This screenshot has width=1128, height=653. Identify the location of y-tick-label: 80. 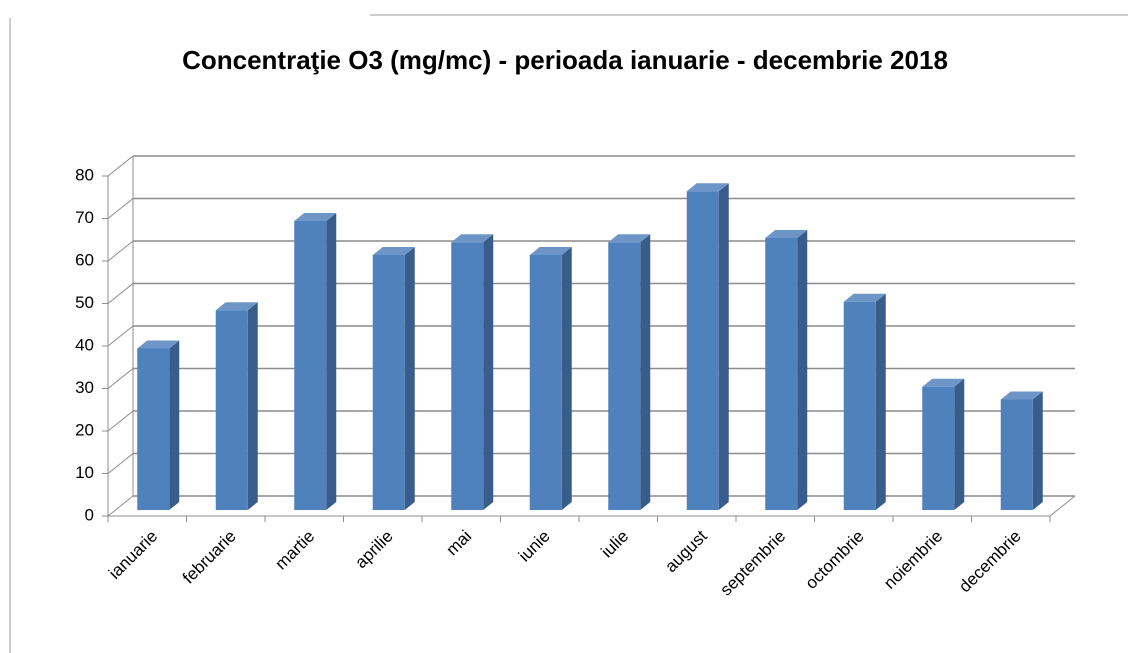
(84, 174).